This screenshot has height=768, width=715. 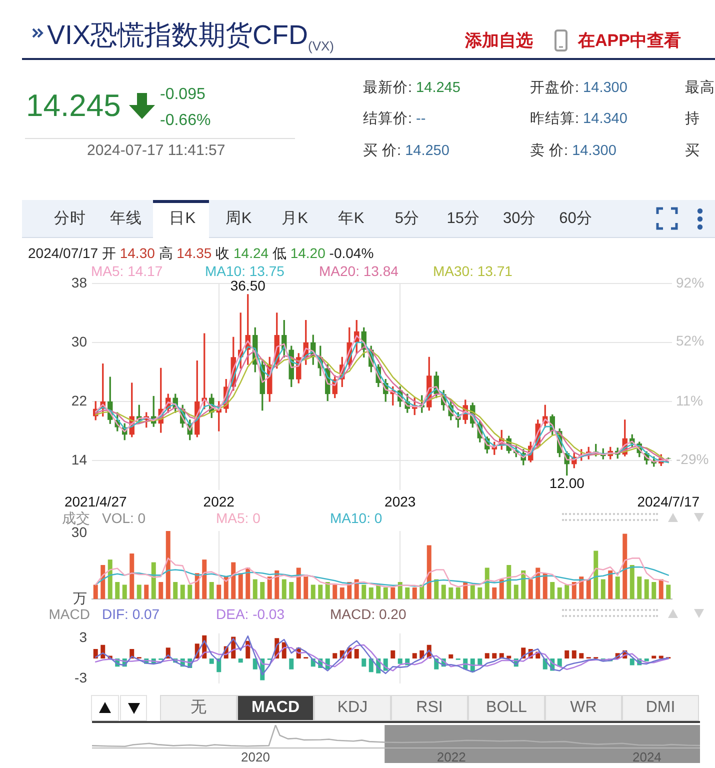 I want to click on series-label: DEA: -0.03, so click(x=250, y=614).